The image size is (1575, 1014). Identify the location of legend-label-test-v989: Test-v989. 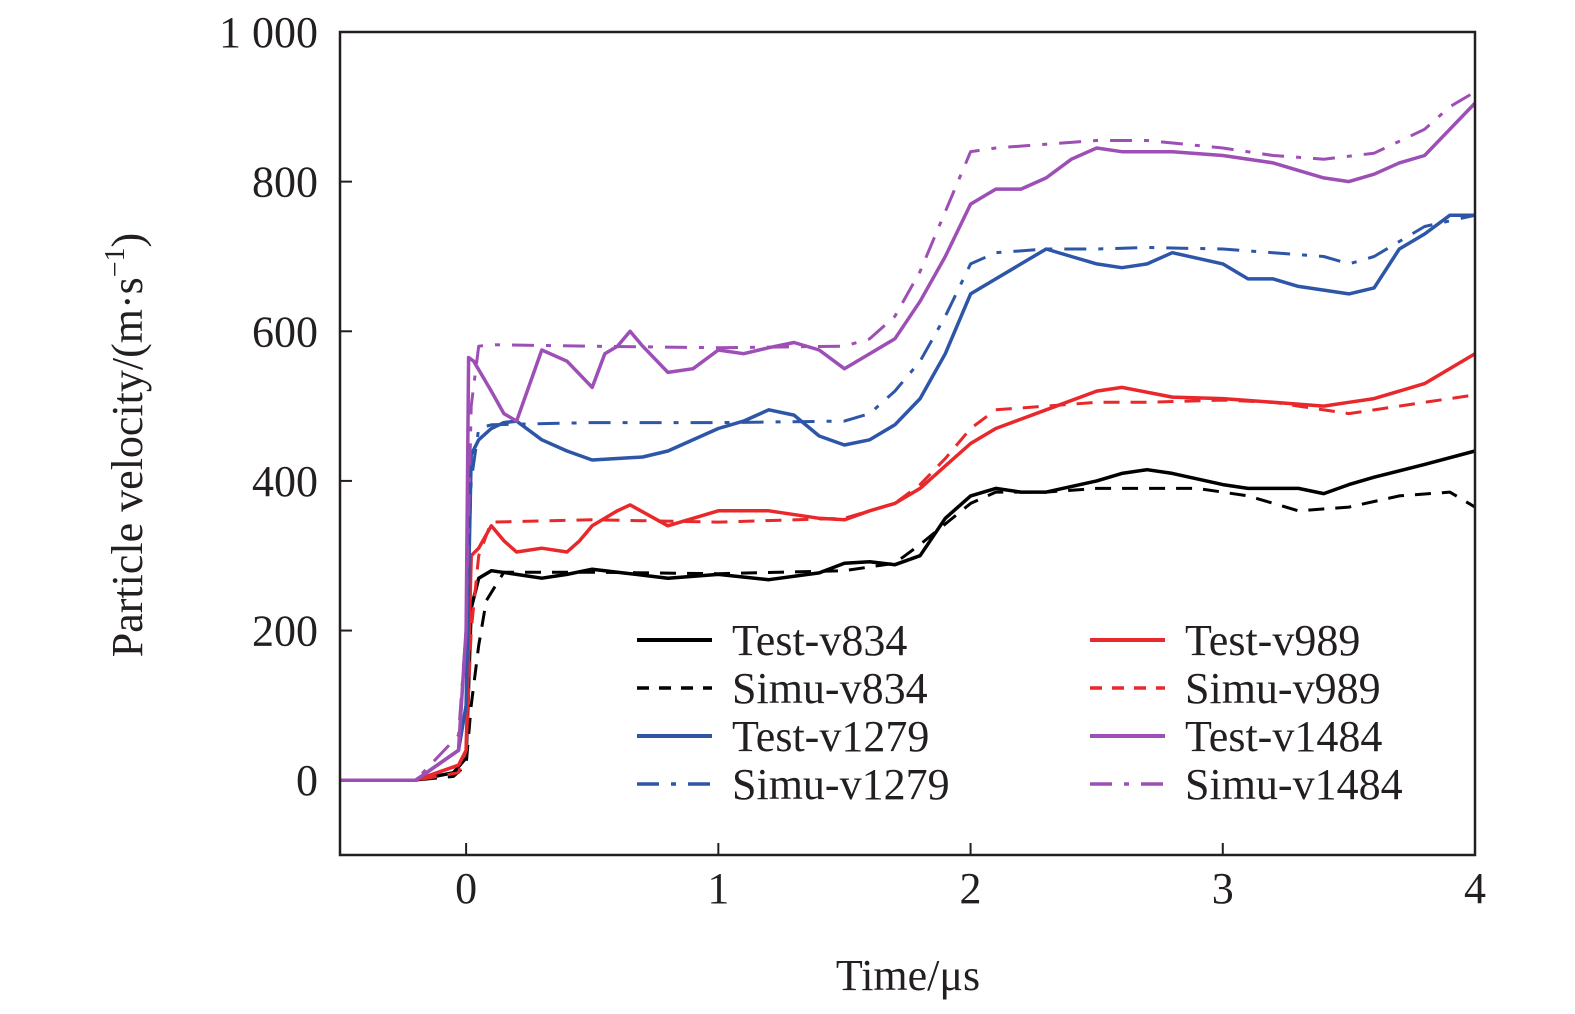
(1272, 640).